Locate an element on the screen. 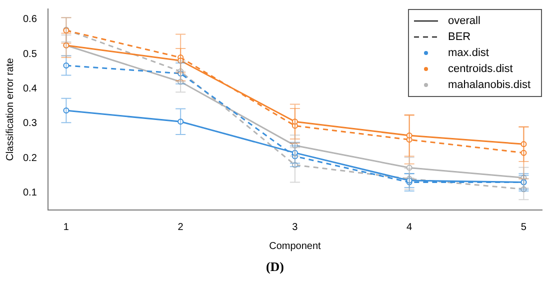 This screenshot has width=550, height=282. x-axis-title: Component is located at coordinates (295, 246).